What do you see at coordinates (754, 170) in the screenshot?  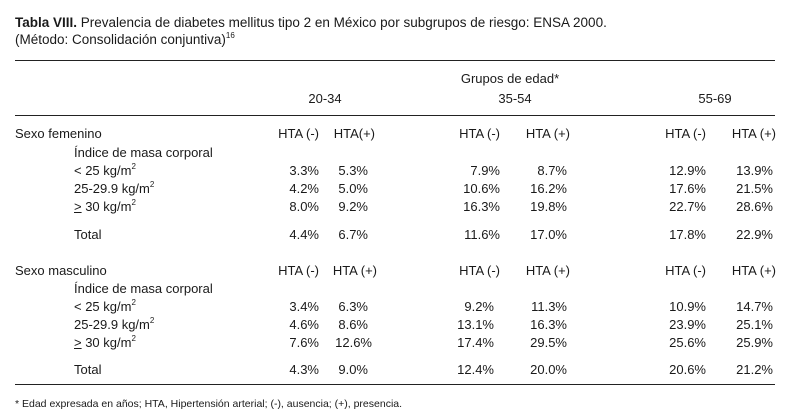 I see `table-cell: 13.9%` at bounding box center [754, 170].